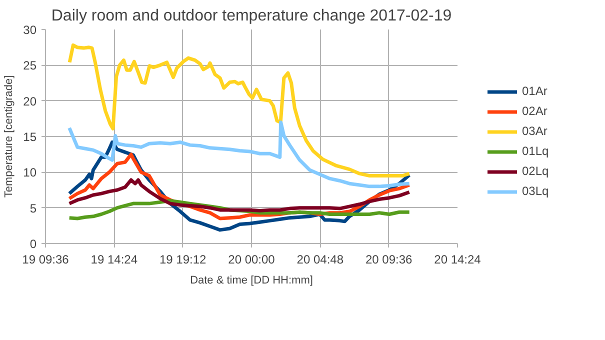 The image size is (605, 340). What do you see at coordinates (33, 208) in the screenshot?
I see `y-tick-label: 5` at bounding box center [33, 208].